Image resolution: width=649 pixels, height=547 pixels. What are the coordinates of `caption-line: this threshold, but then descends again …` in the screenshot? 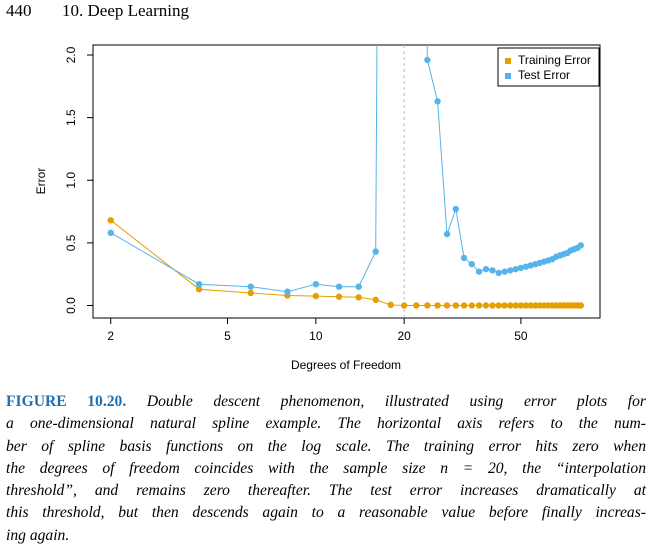 It's located at (326, 513).